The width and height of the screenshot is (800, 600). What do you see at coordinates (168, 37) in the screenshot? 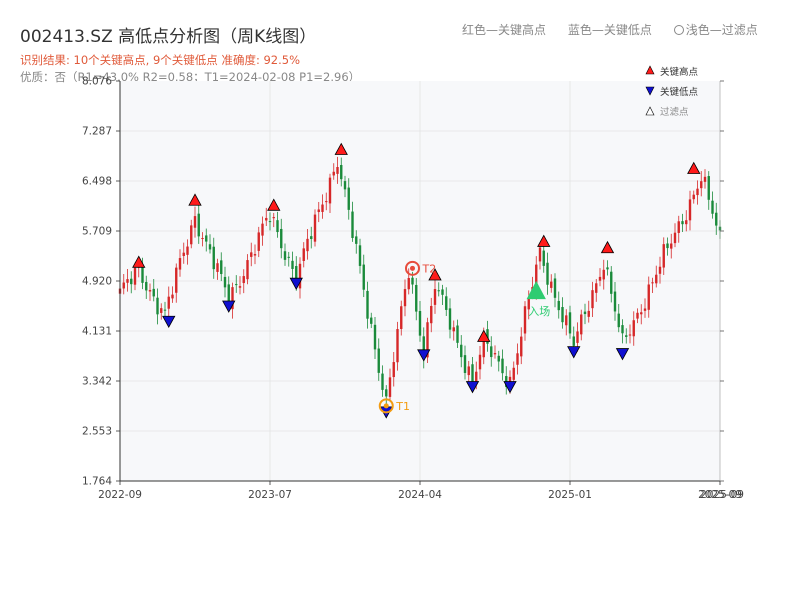
I see `chart-title: 002413.SZ 高低点分析图（周K线图）` at bounding box center [168, 37].